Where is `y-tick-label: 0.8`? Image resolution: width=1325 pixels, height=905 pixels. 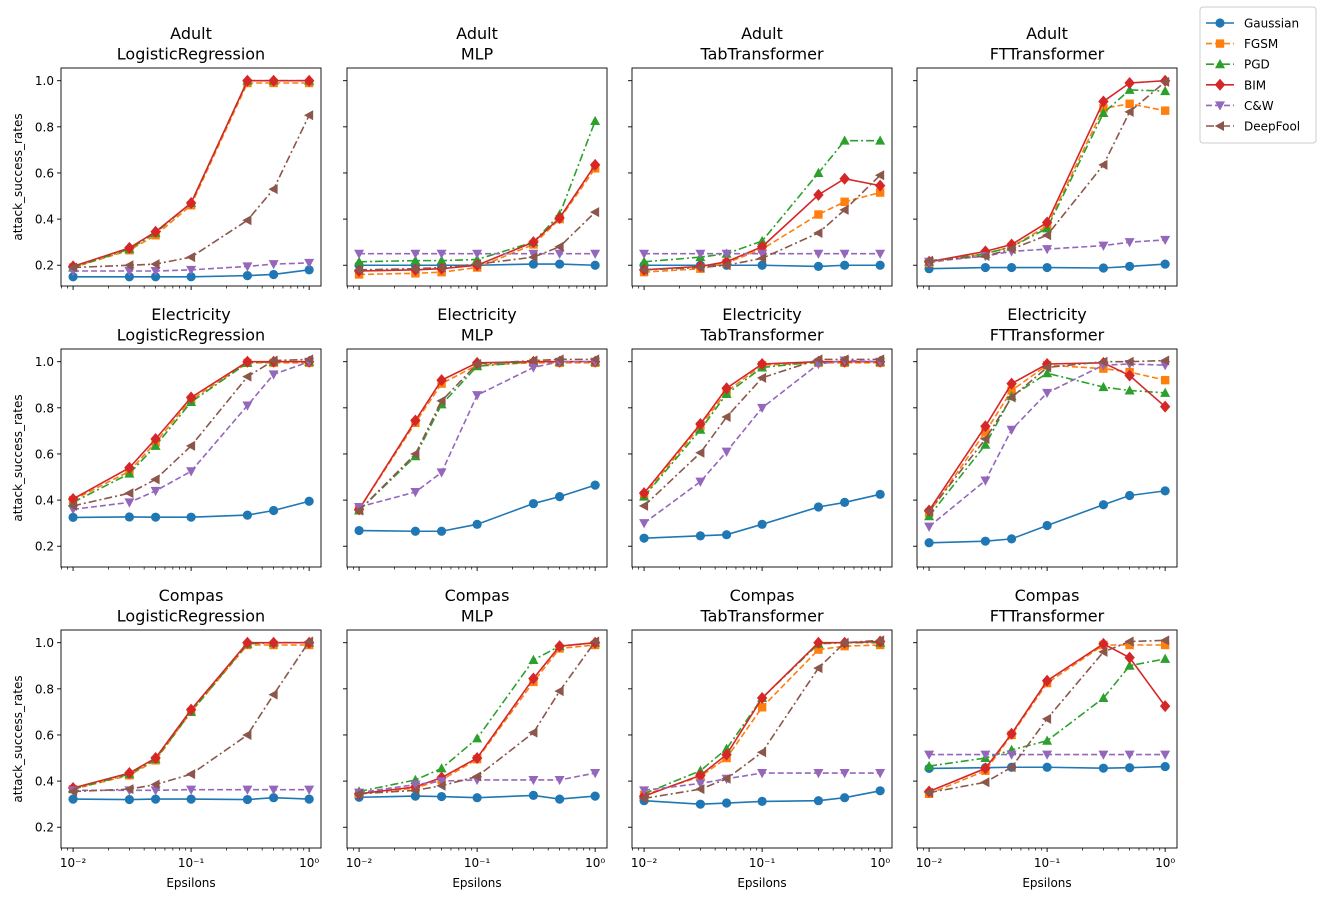 y-tick-label: 0.8 is located at coordinates (44, 689).